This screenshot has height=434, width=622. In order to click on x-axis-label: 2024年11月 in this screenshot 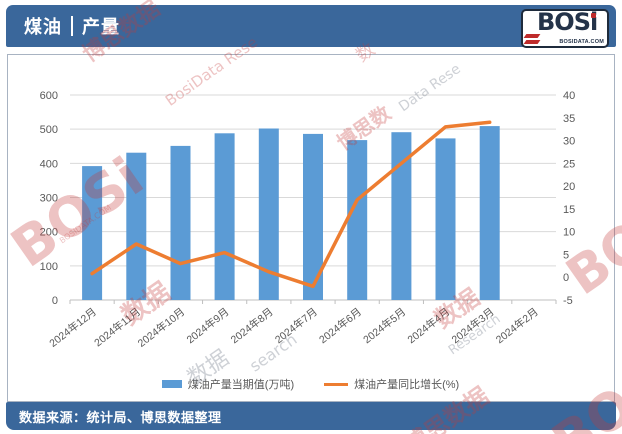, I will do `click(118, 327)`.